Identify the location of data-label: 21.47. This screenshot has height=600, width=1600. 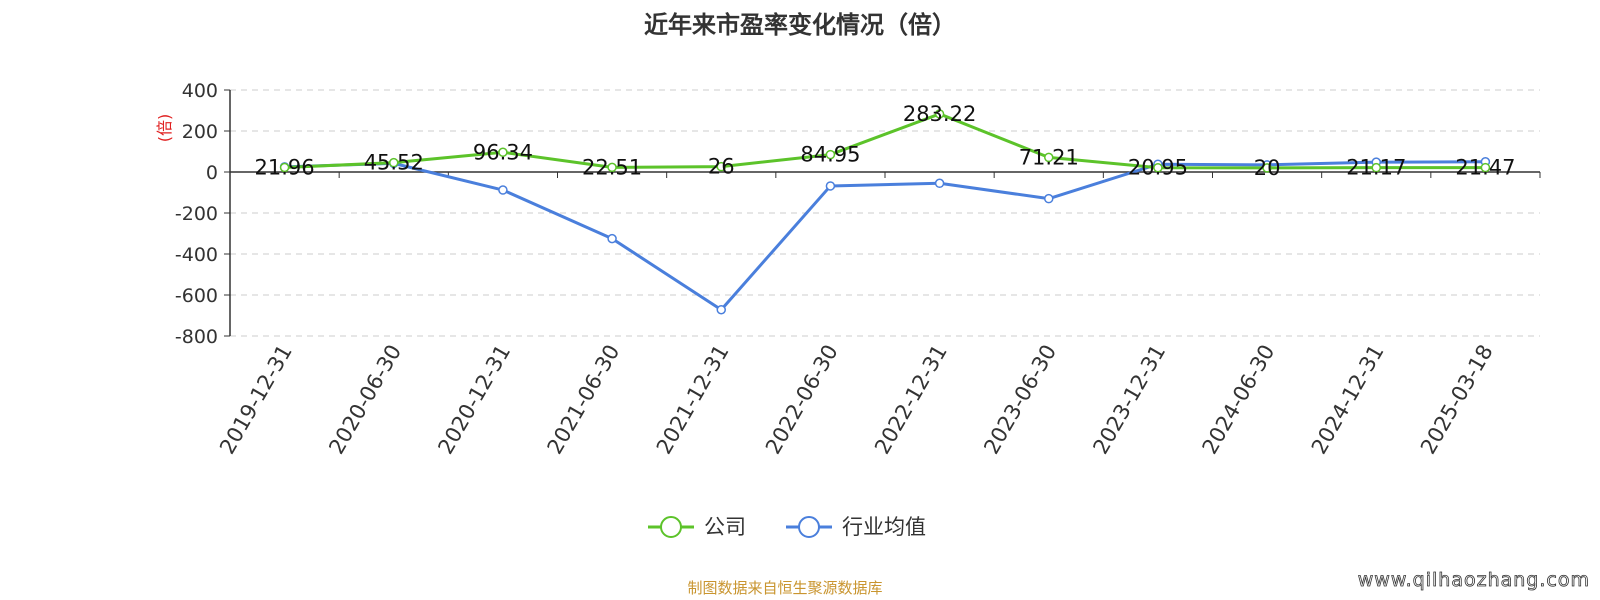
(1485, 168).